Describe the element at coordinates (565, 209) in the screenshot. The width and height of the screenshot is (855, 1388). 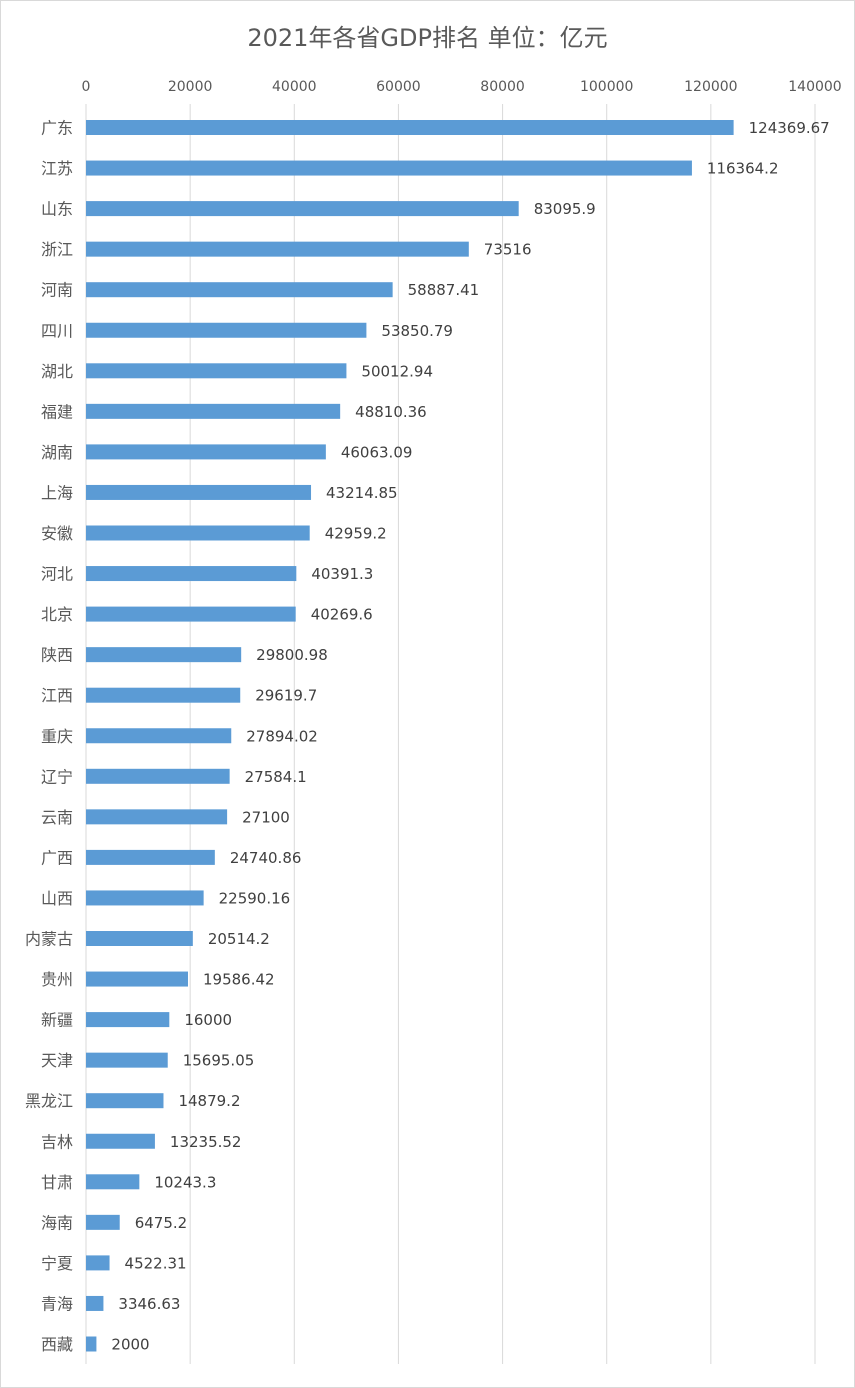
I see `value-label: 83095.9` at that location.